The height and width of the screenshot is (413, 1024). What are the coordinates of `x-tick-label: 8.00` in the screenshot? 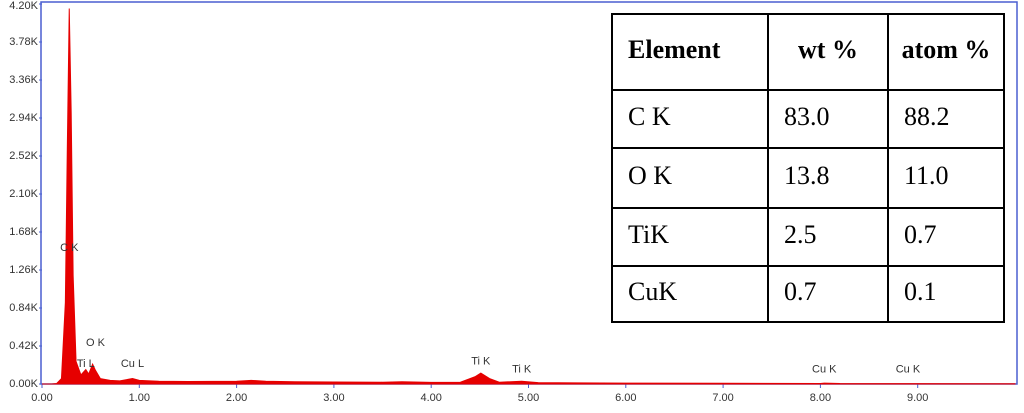 It's located at (820, 398).